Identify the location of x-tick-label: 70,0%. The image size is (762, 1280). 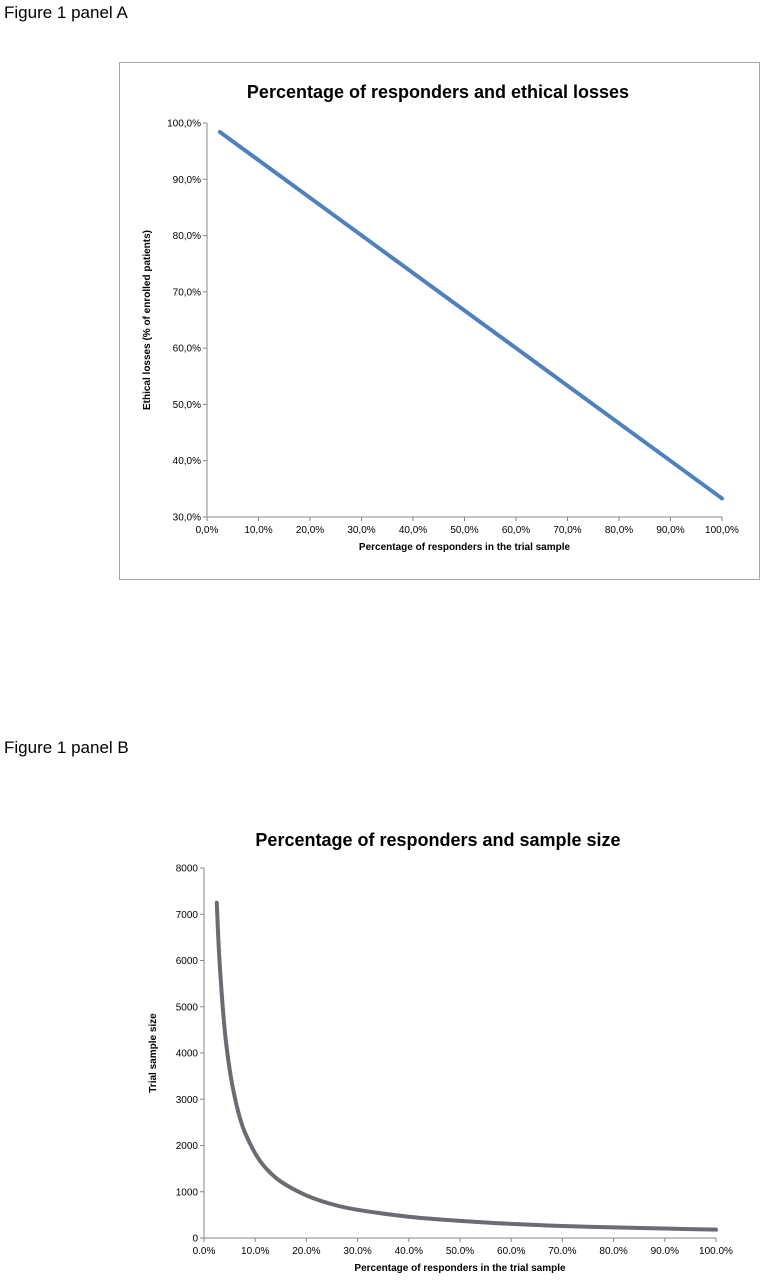
(567, 530).